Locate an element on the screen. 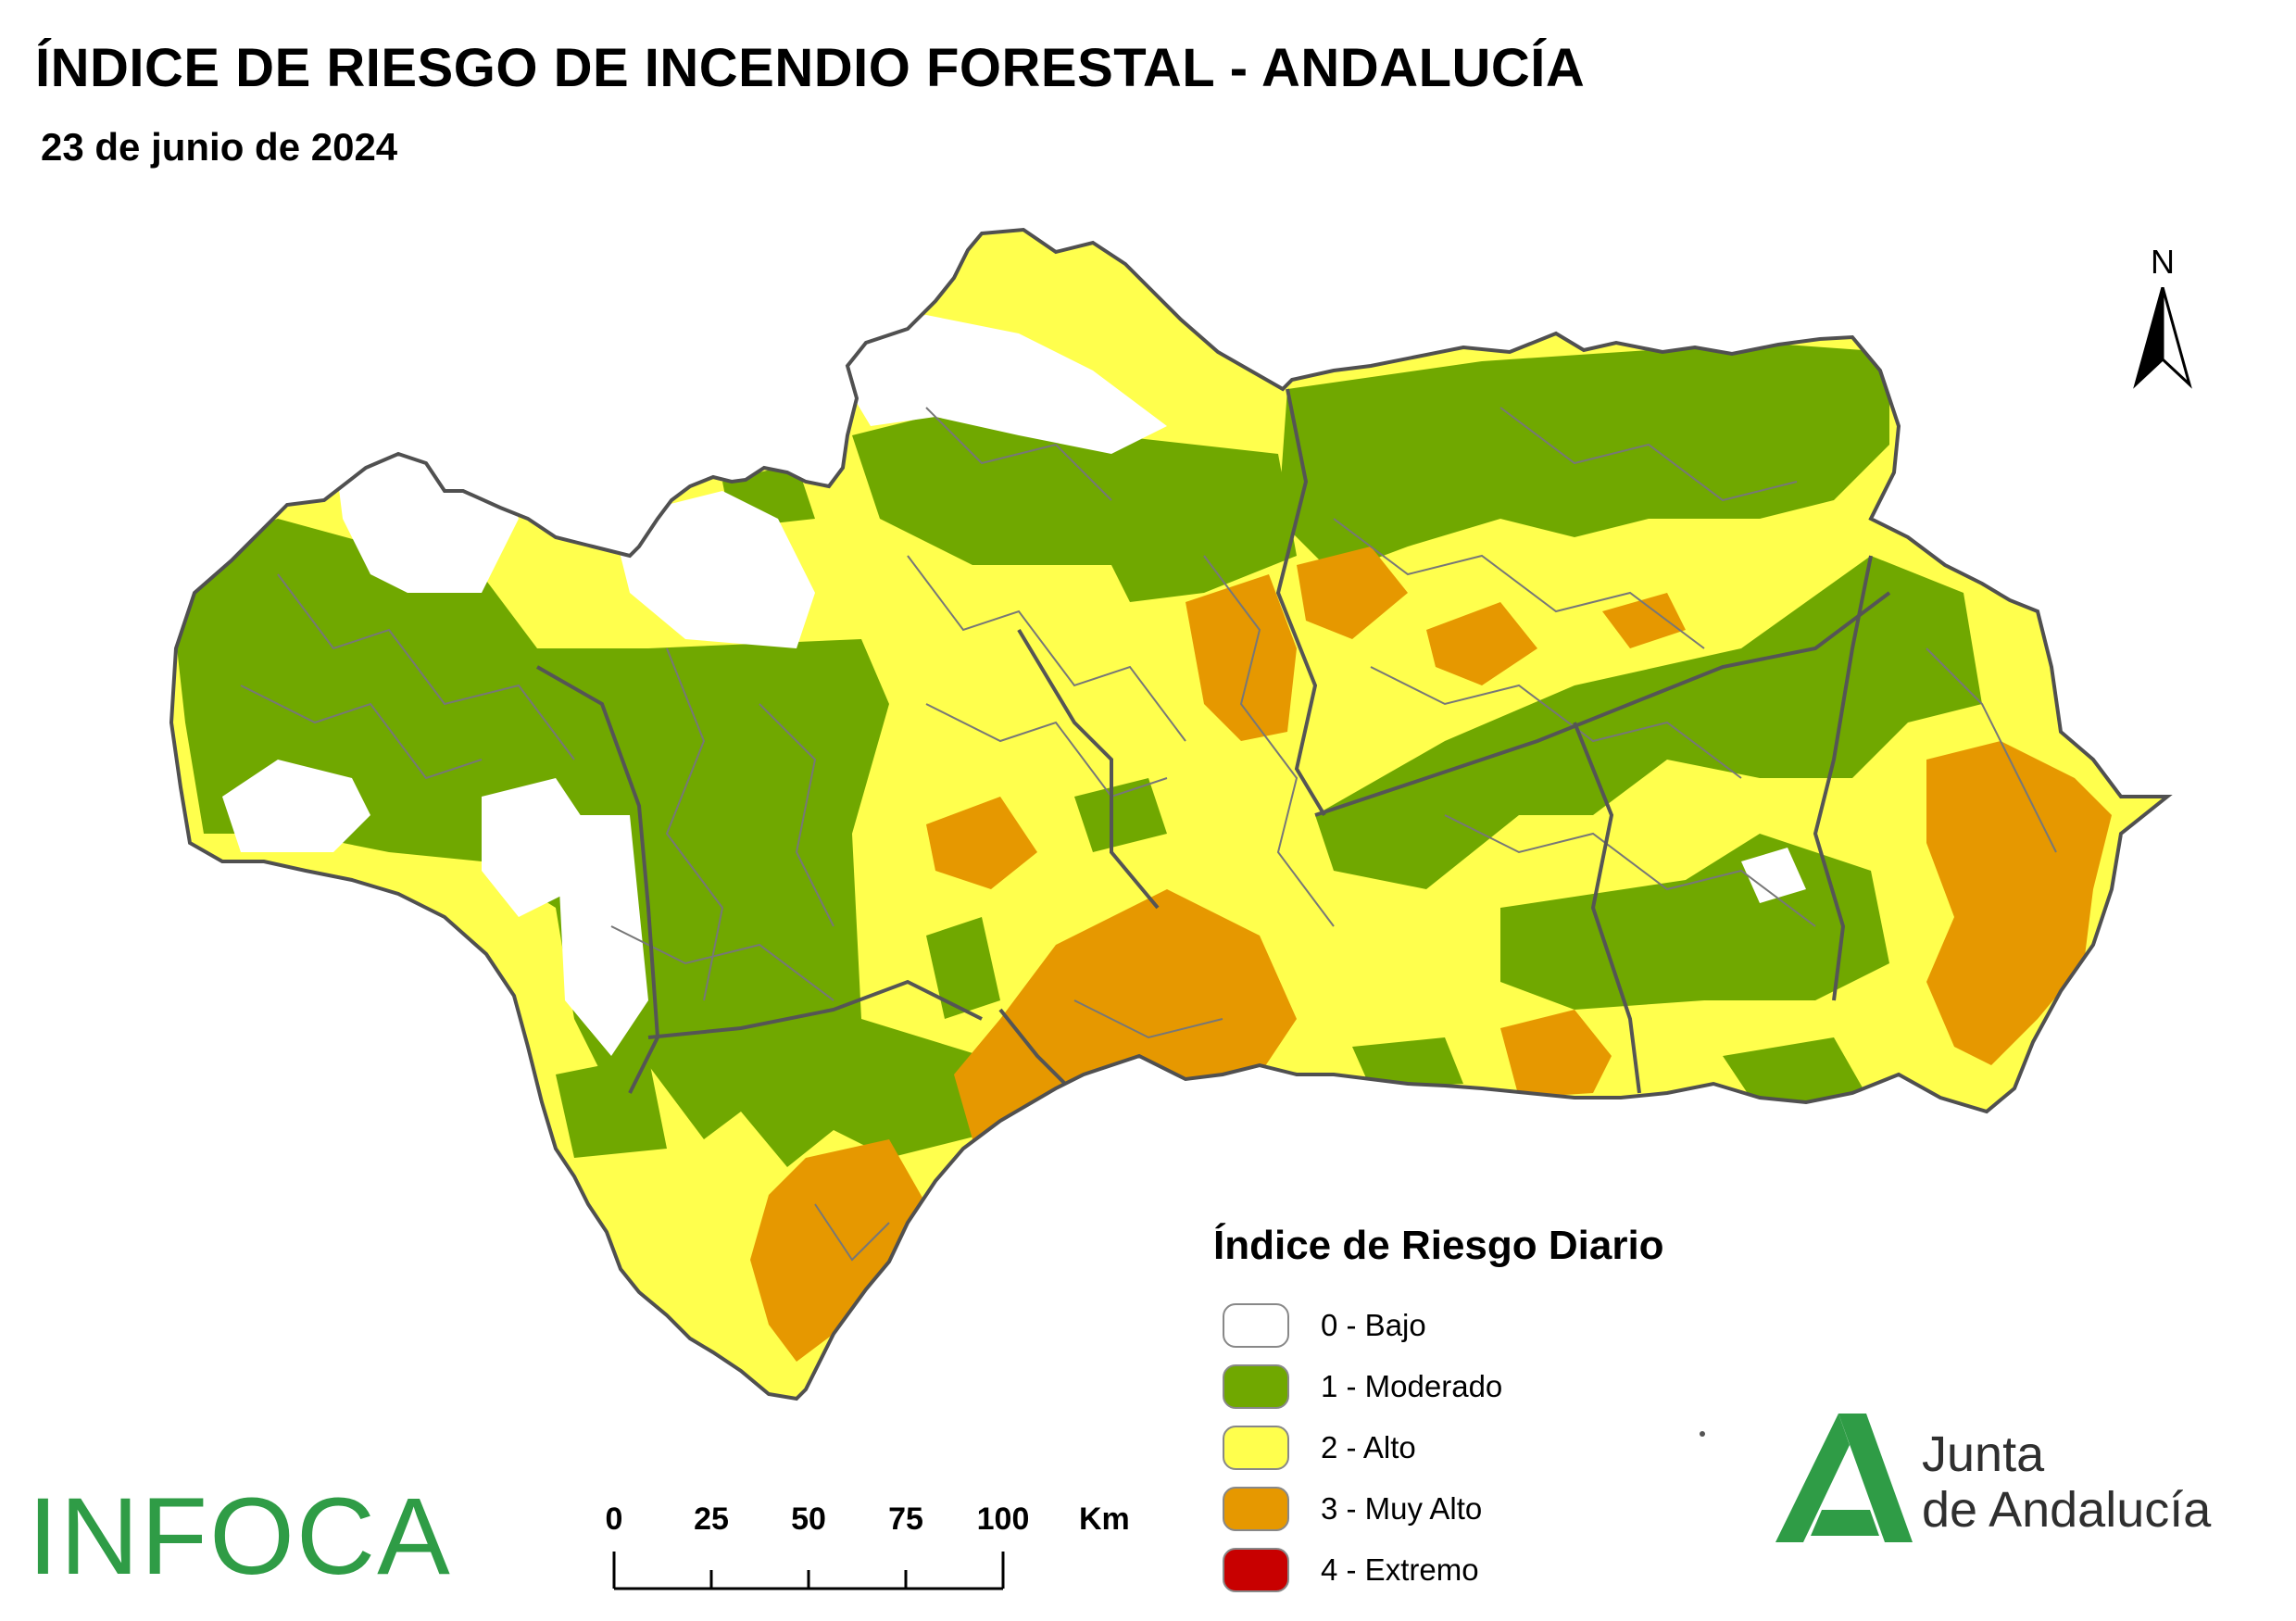  legend-item-extremo: 4 - Extremo is located at coordinates (1438, 1570).